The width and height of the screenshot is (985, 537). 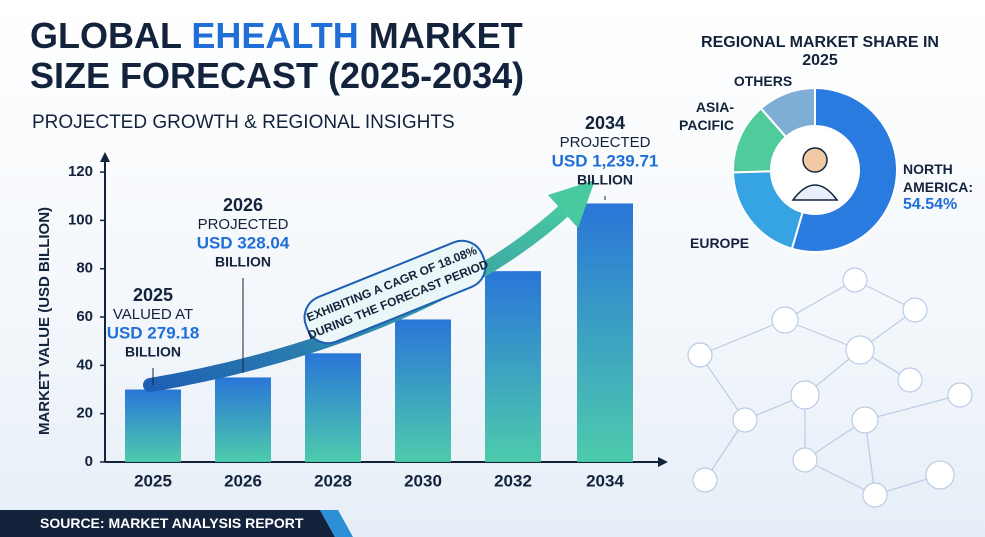 I want to click on title-part: MARKET SIZE FORECAST (2025-2034), so click(x=277, y=55).